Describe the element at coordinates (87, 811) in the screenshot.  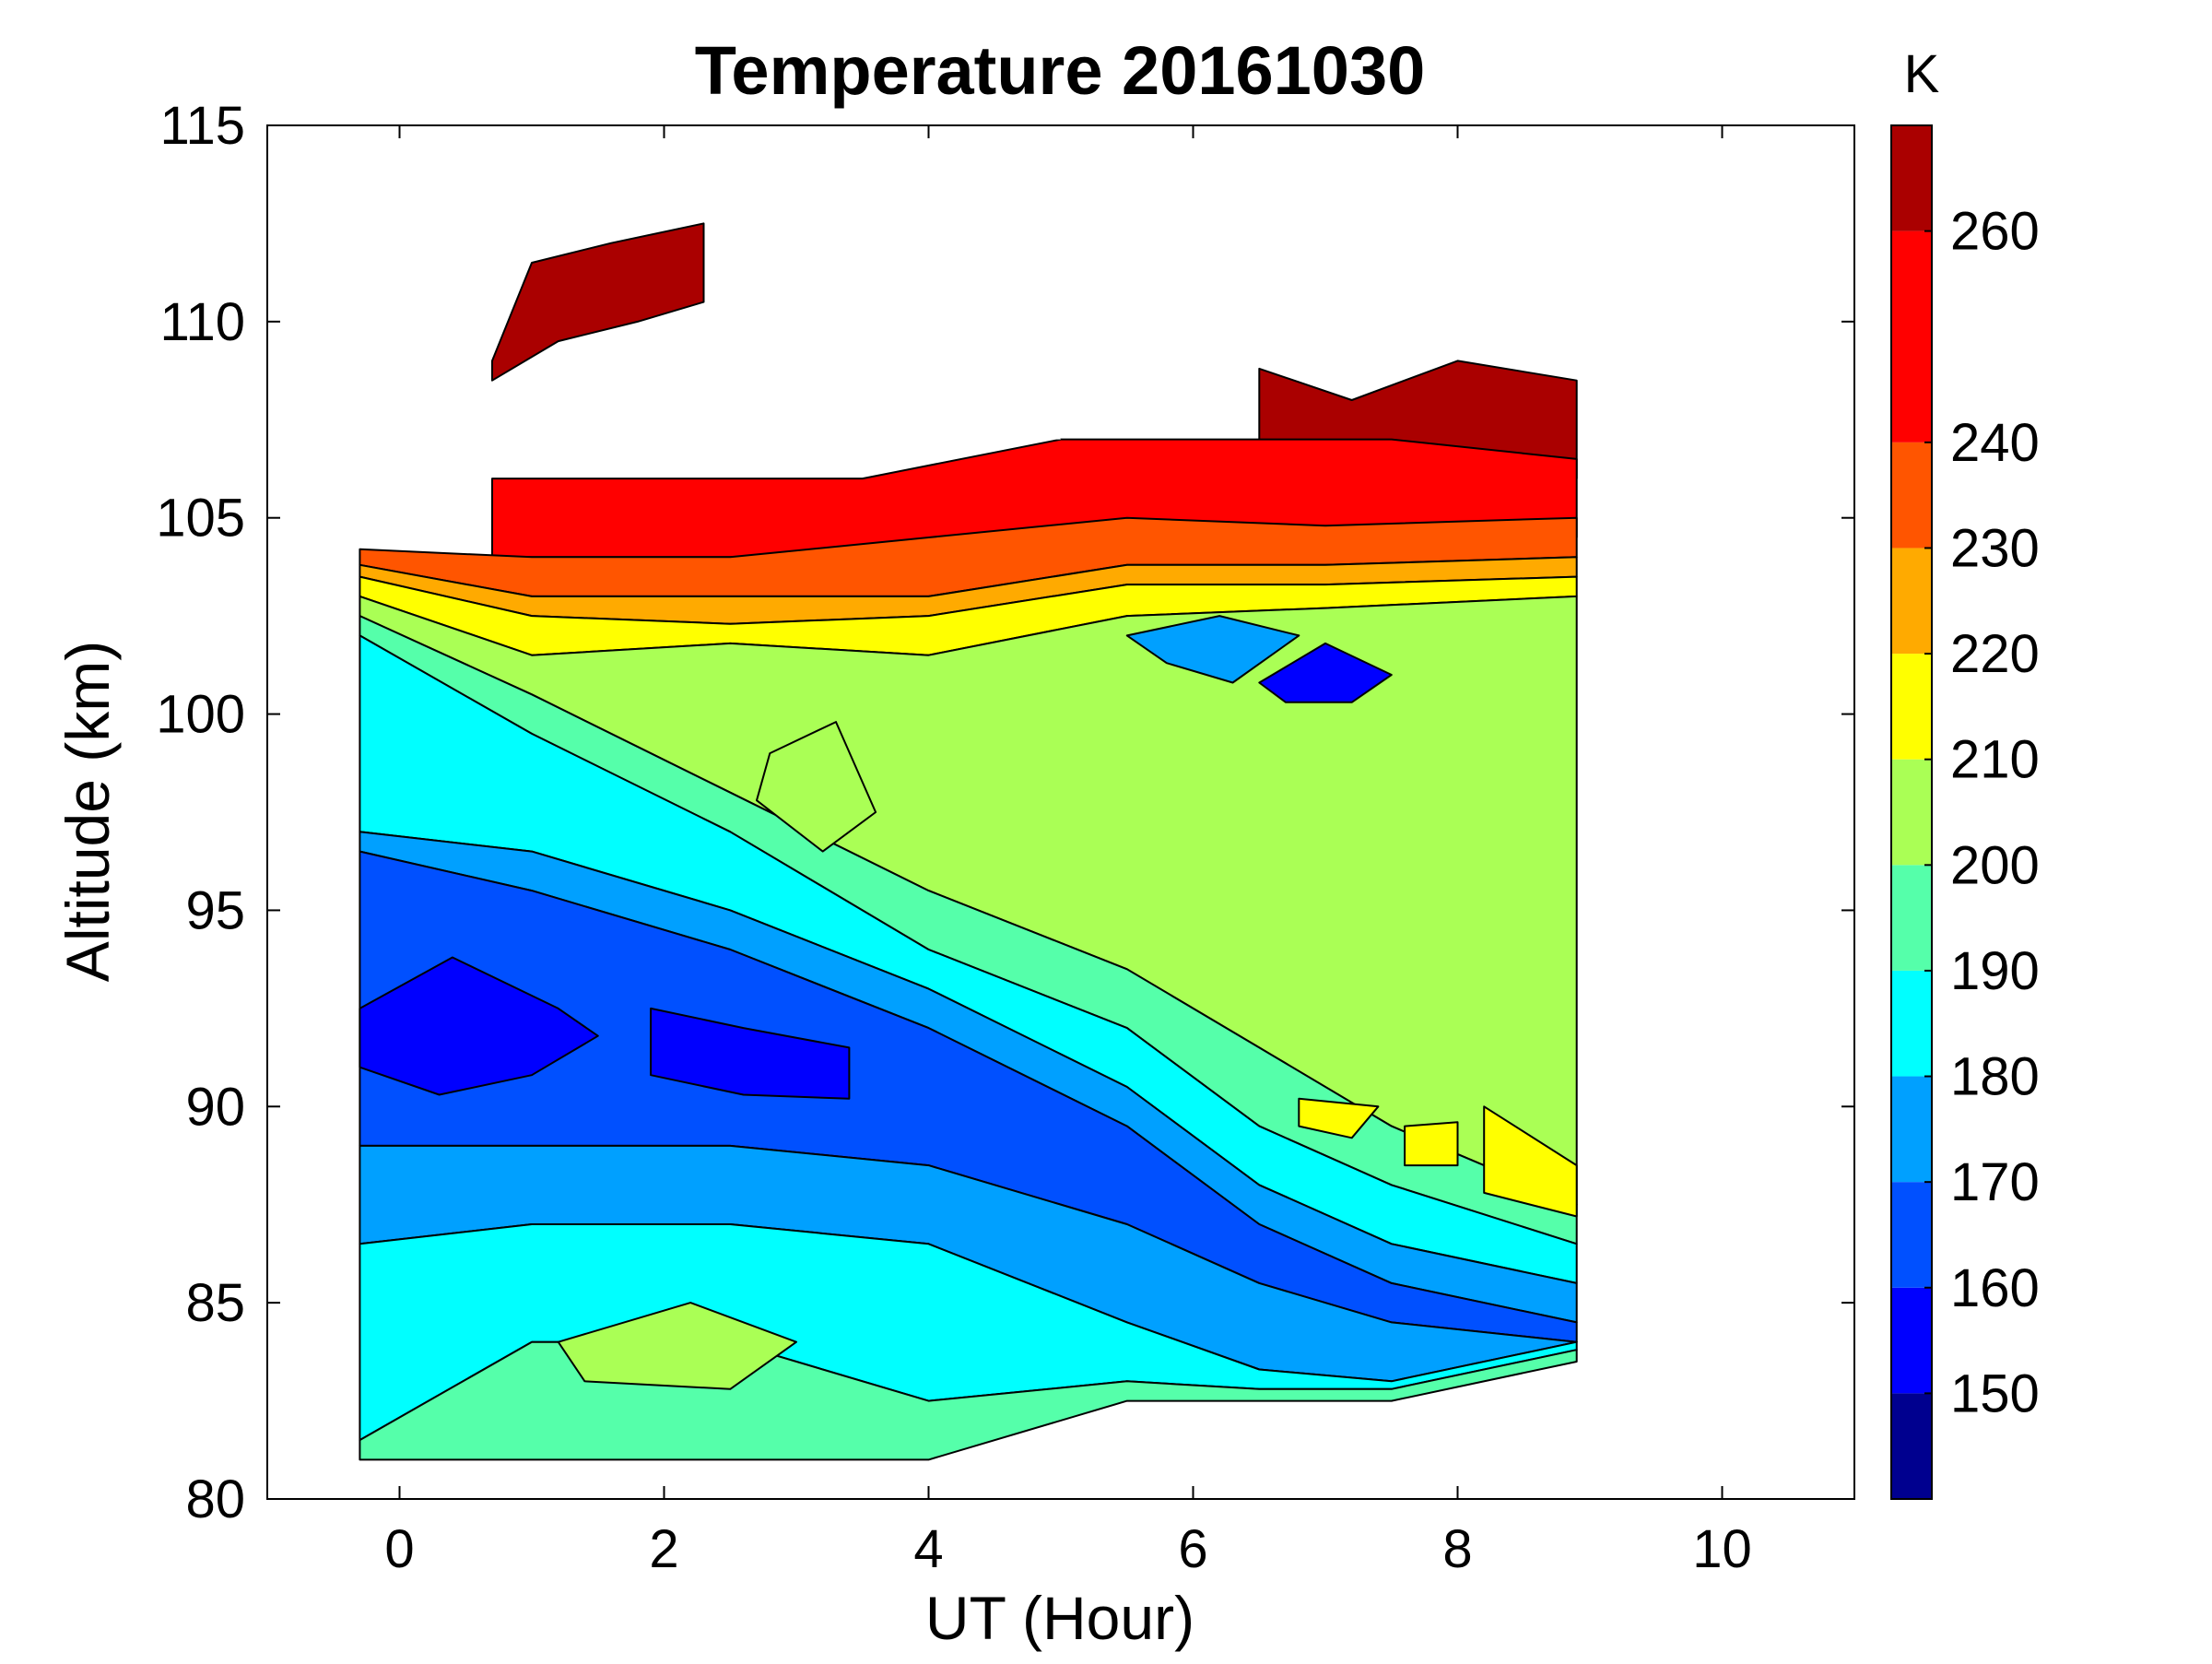
I see `y-axis-label: Altitude (km)` at that location.